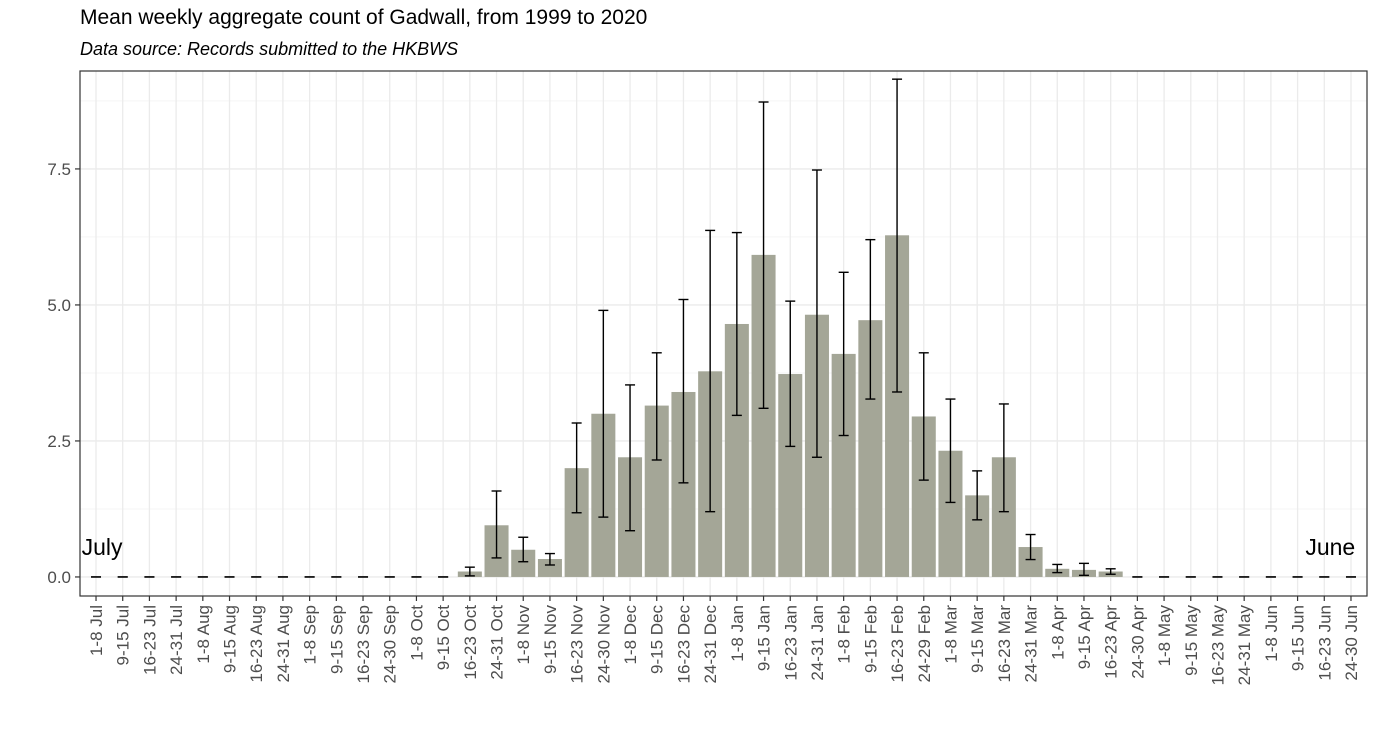 Image resolution: width=1379 pixels, height=752 pixels. Describe the element at coordinates (764, 638) in the screenshot. I see `x-tick-label: 9-15 Jan` at that location.